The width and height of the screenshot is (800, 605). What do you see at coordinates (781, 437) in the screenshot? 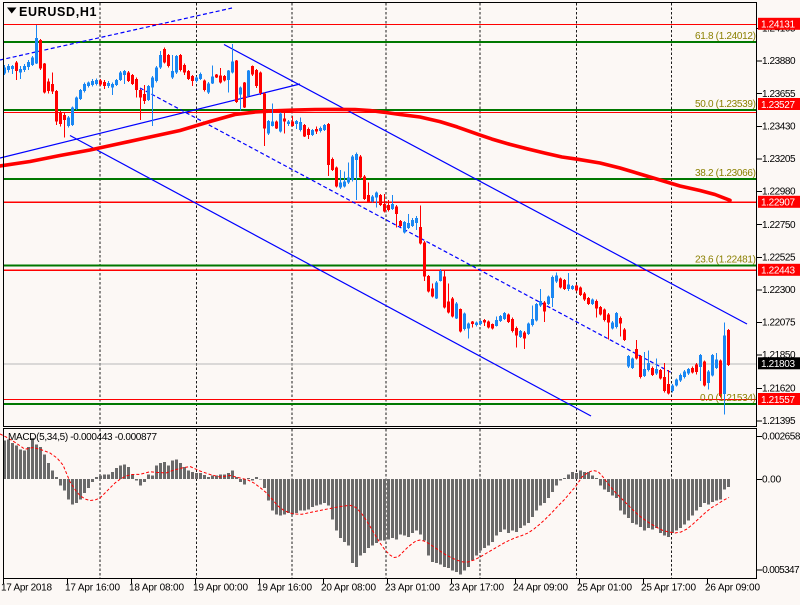
I see `svg-text: 0.002658` at bounding box center [781, 437].